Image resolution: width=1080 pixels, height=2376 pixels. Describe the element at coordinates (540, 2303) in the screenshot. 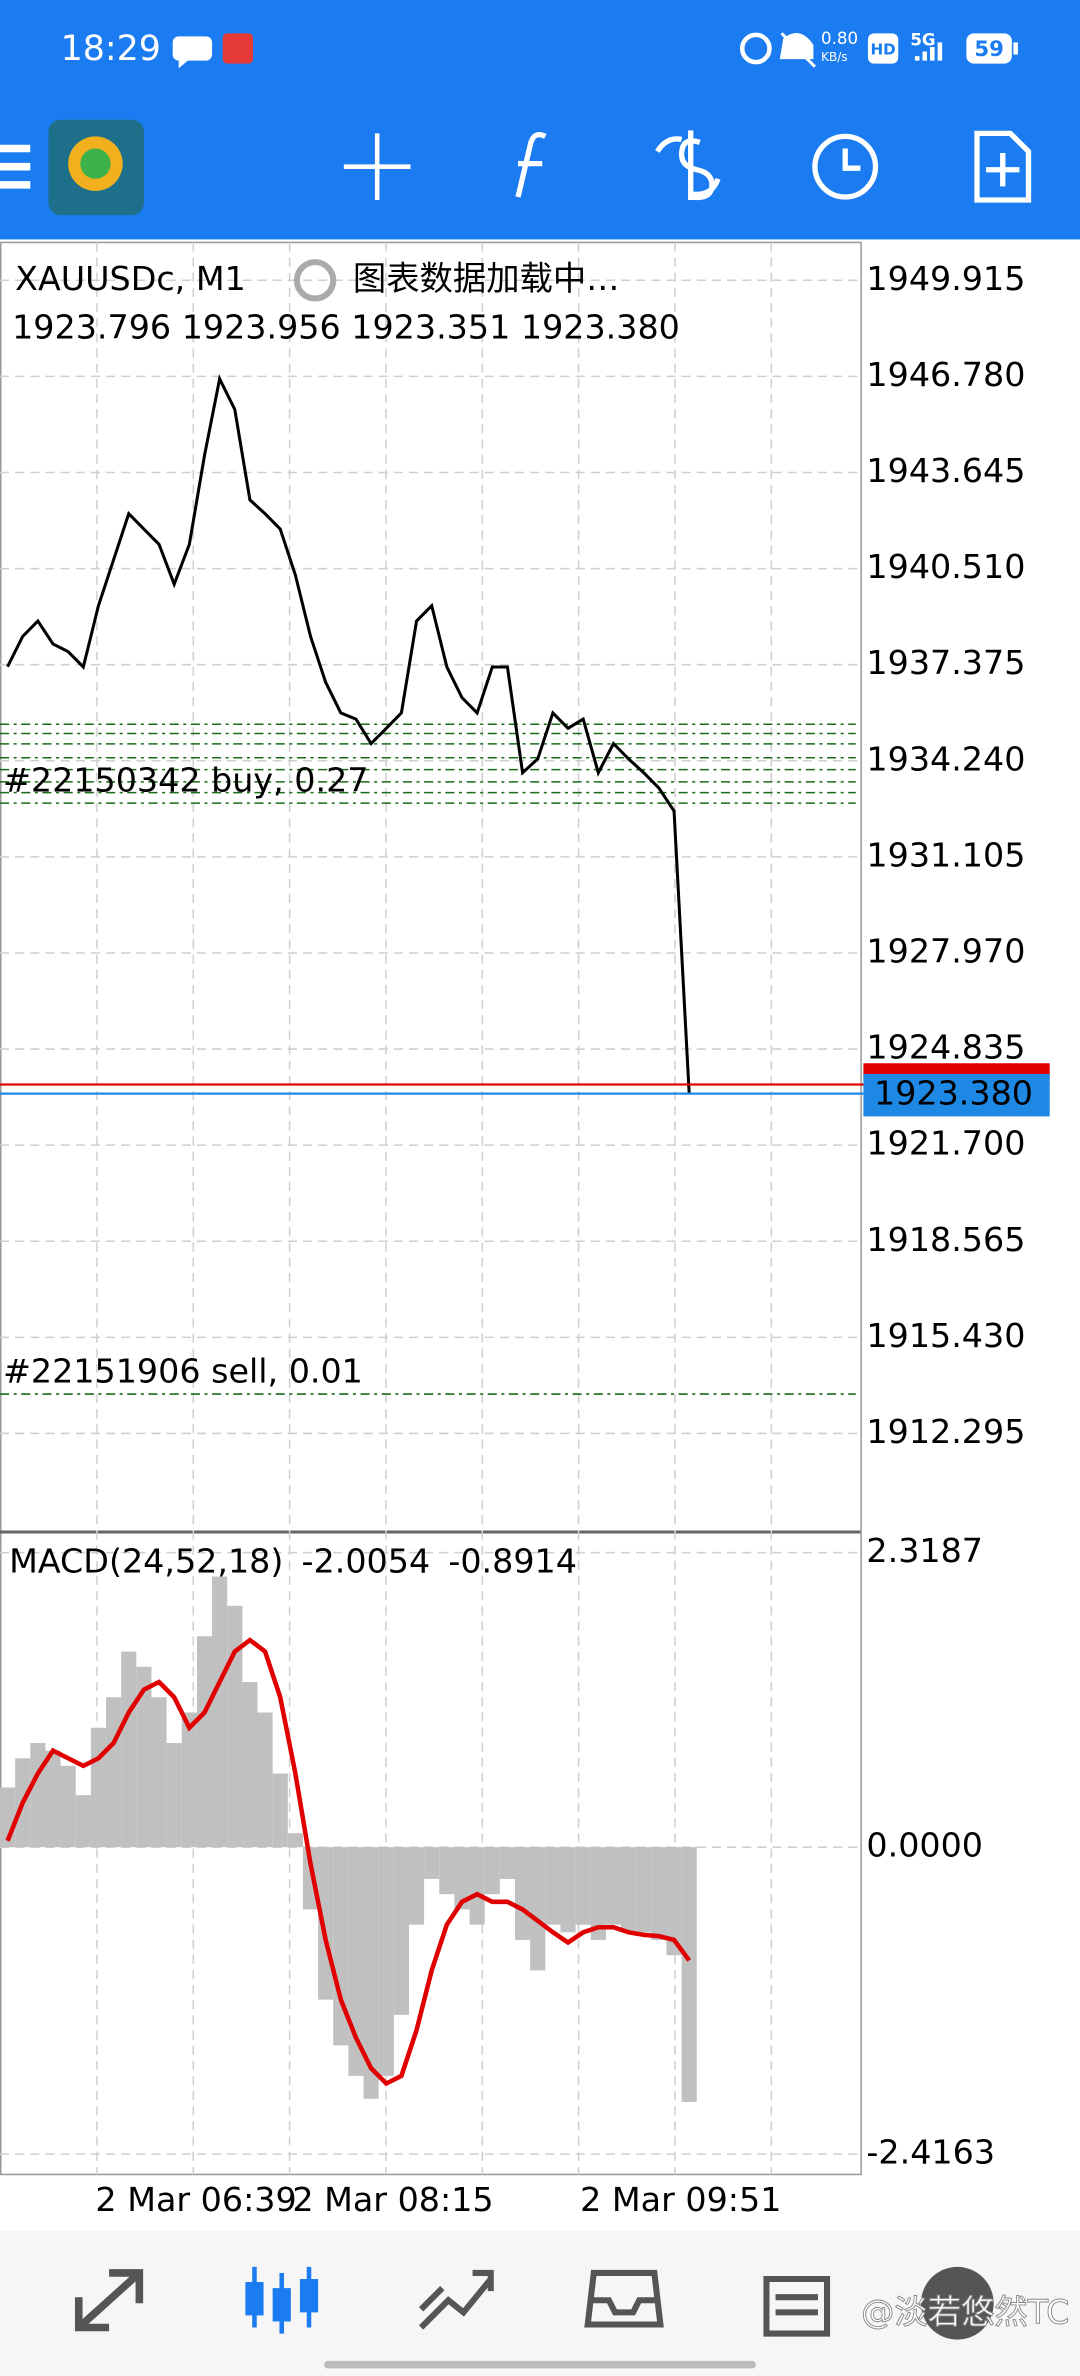

I see `bottom-nav` at that location.